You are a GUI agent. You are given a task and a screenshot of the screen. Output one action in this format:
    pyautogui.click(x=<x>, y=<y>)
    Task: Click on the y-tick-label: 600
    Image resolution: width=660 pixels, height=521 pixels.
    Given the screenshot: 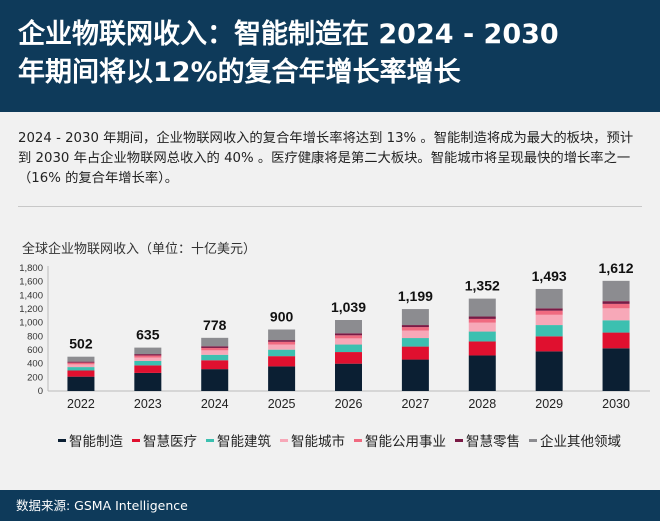 What is the action you would take?
    pyautogui.click(x=35, y=350)
    